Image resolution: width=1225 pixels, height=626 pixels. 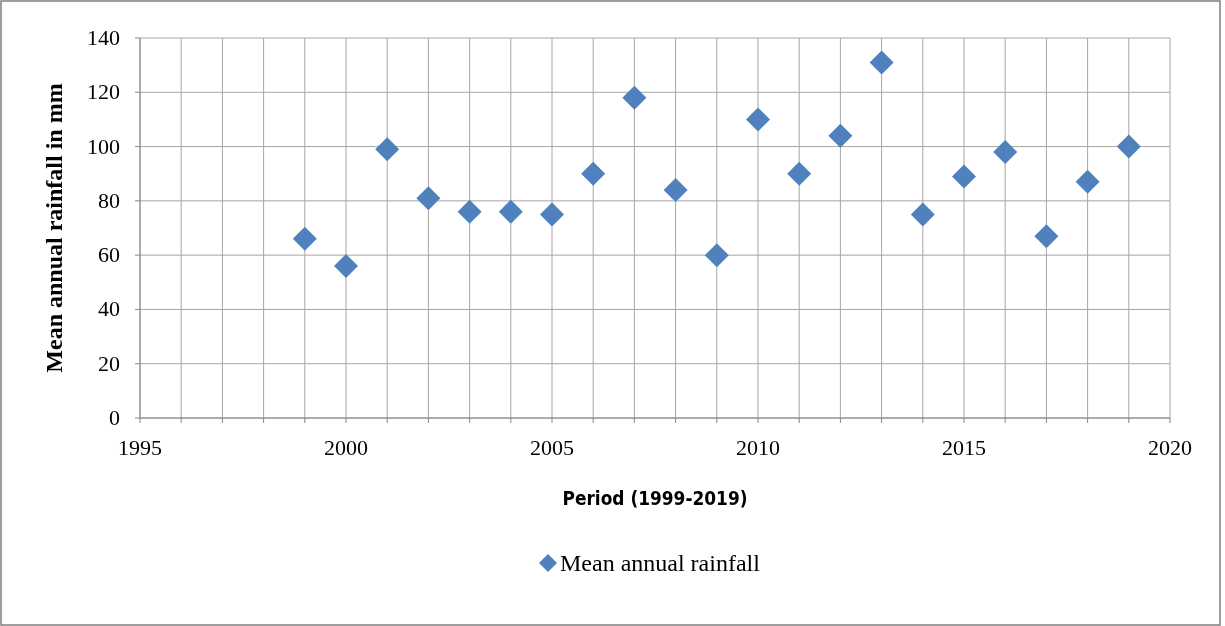 I want to click on y-tick-label: 100, so click(x=103, y=146).